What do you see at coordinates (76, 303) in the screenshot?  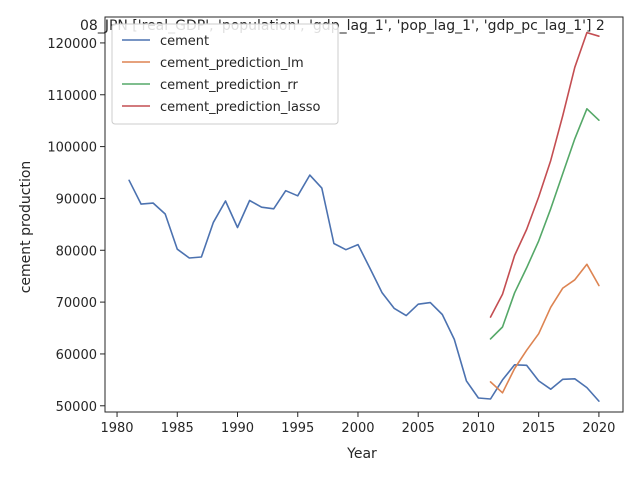 I see `y-tick-label: 70000` at bounding box center [76, 303].